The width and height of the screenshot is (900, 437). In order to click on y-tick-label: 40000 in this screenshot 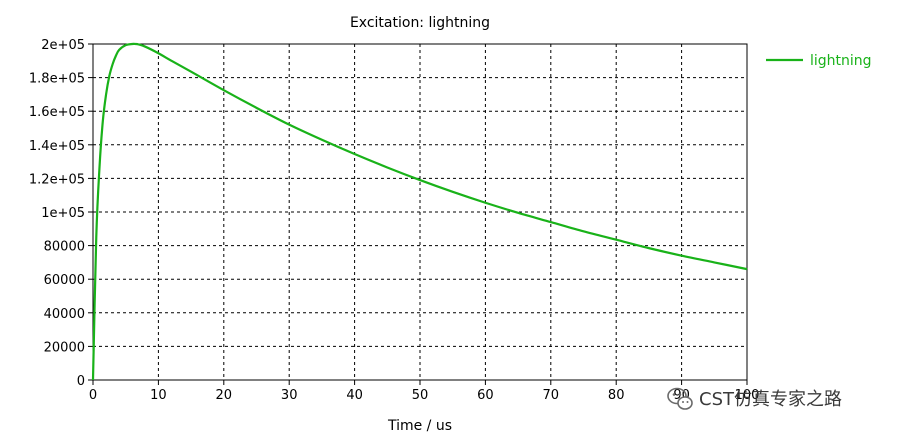, I will do `click(64, 314)`.